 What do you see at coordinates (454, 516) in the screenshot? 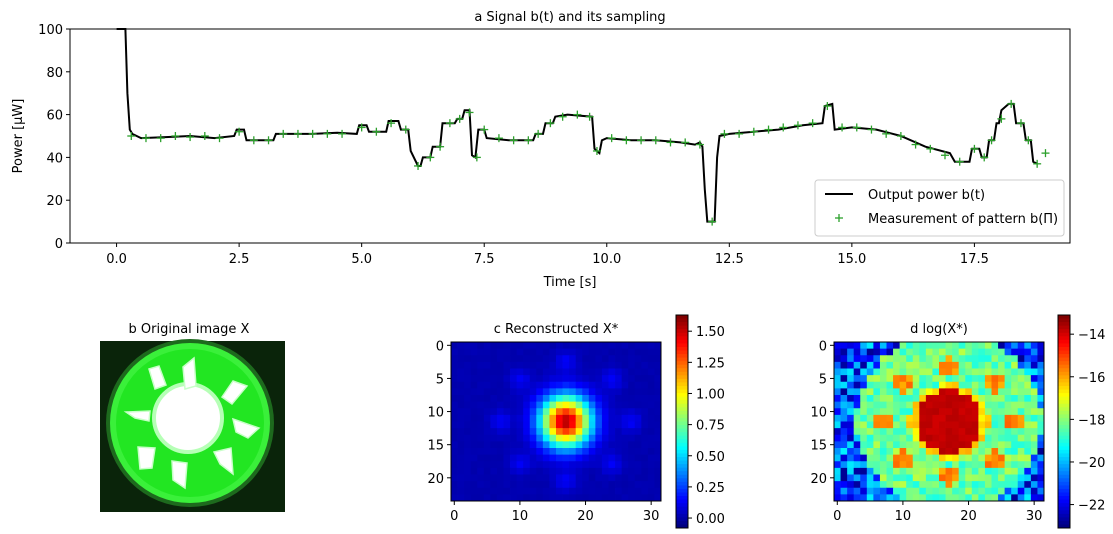
I see `x-tick-label: 0` at bounding box center [454, 516].